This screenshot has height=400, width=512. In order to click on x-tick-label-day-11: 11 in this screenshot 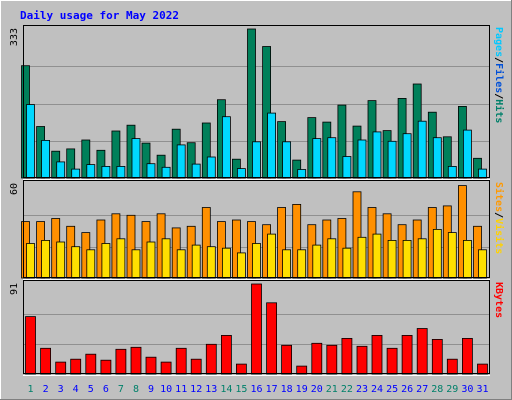, I will do `click(181, 389)`.